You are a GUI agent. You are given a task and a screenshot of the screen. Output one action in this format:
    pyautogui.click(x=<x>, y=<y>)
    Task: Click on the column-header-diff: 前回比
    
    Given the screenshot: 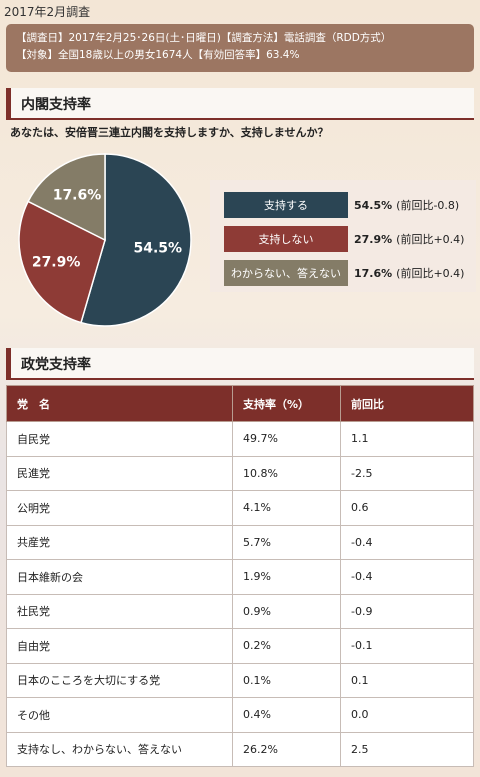 What is the action you would take?
    pyautogui.click(x=407, y=403)
    